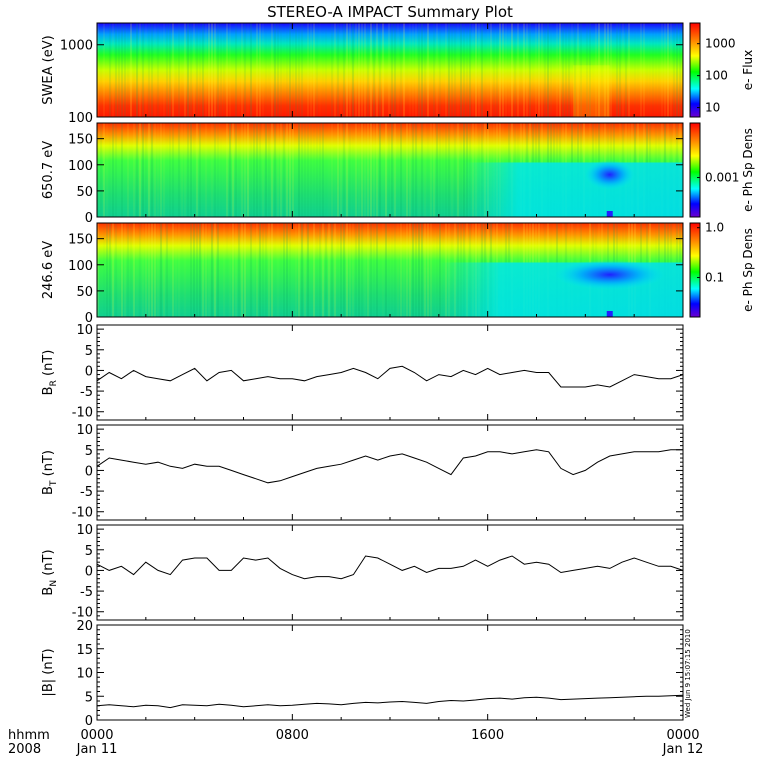 This screenshot has width=780, height=780. I want to click on colorbar-tick-label: 0.1, so click(714, 278).